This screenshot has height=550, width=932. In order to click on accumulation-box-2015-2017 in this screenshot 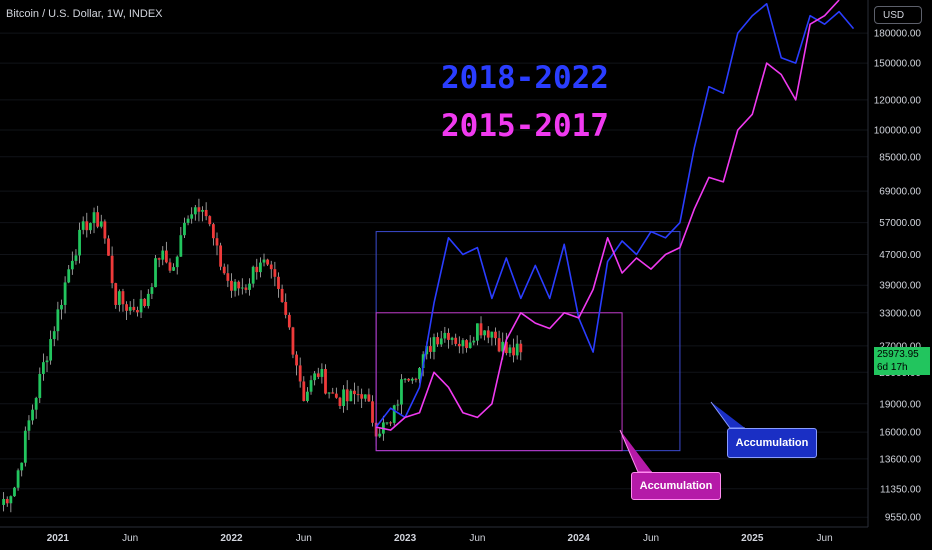, I will do `click(499, 382)`.